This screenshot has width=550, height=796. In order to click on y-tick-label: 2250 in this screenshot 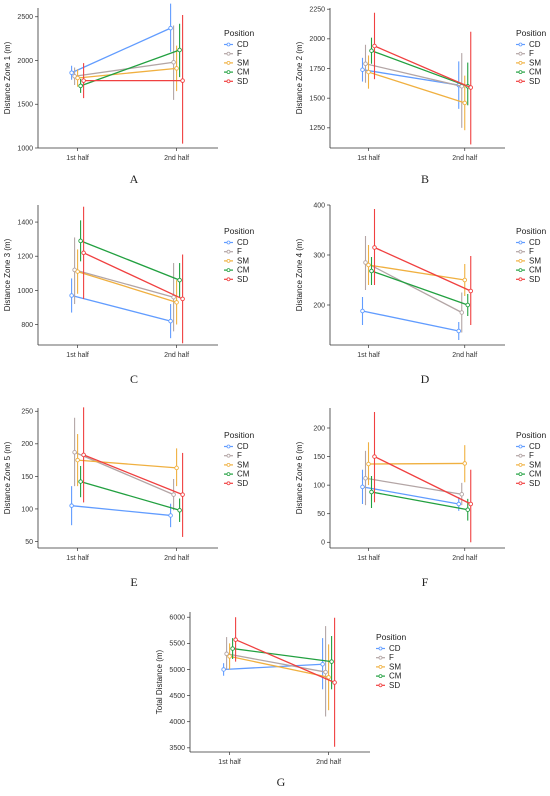, I will do `click(317, 10)`.